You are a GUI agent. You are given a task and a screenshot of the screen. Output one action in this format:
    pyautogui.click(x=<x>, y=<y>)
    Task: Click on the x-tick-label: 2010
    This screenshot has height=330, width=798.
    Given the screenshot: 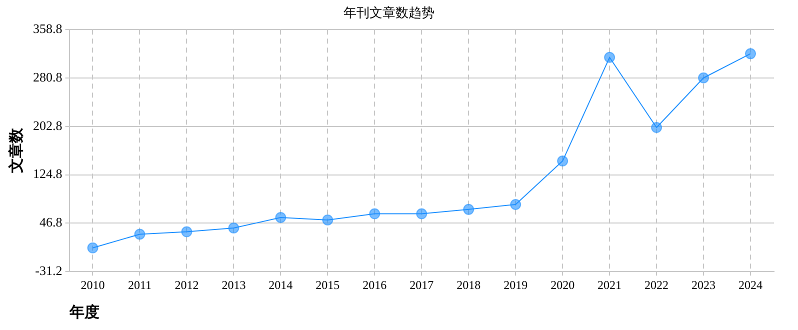 What is the action you would take?
    pyautogui.click(x=92, y=285)
    